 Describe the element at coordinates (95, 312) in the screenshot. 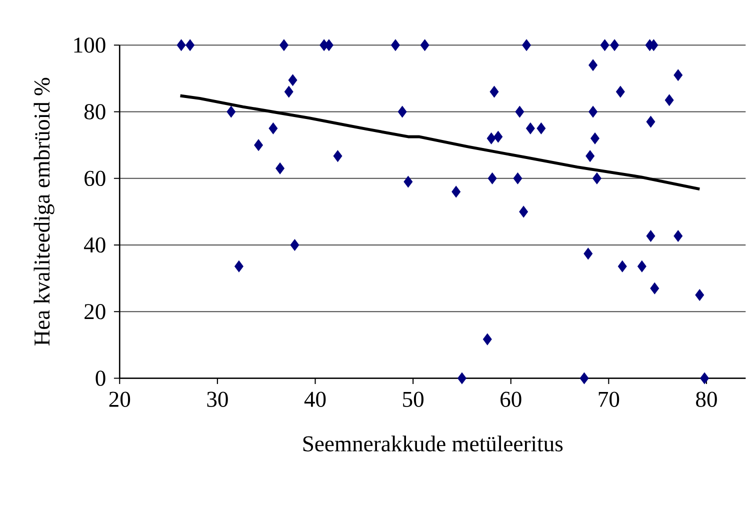

I see `y-tick-label: 20` at that location.